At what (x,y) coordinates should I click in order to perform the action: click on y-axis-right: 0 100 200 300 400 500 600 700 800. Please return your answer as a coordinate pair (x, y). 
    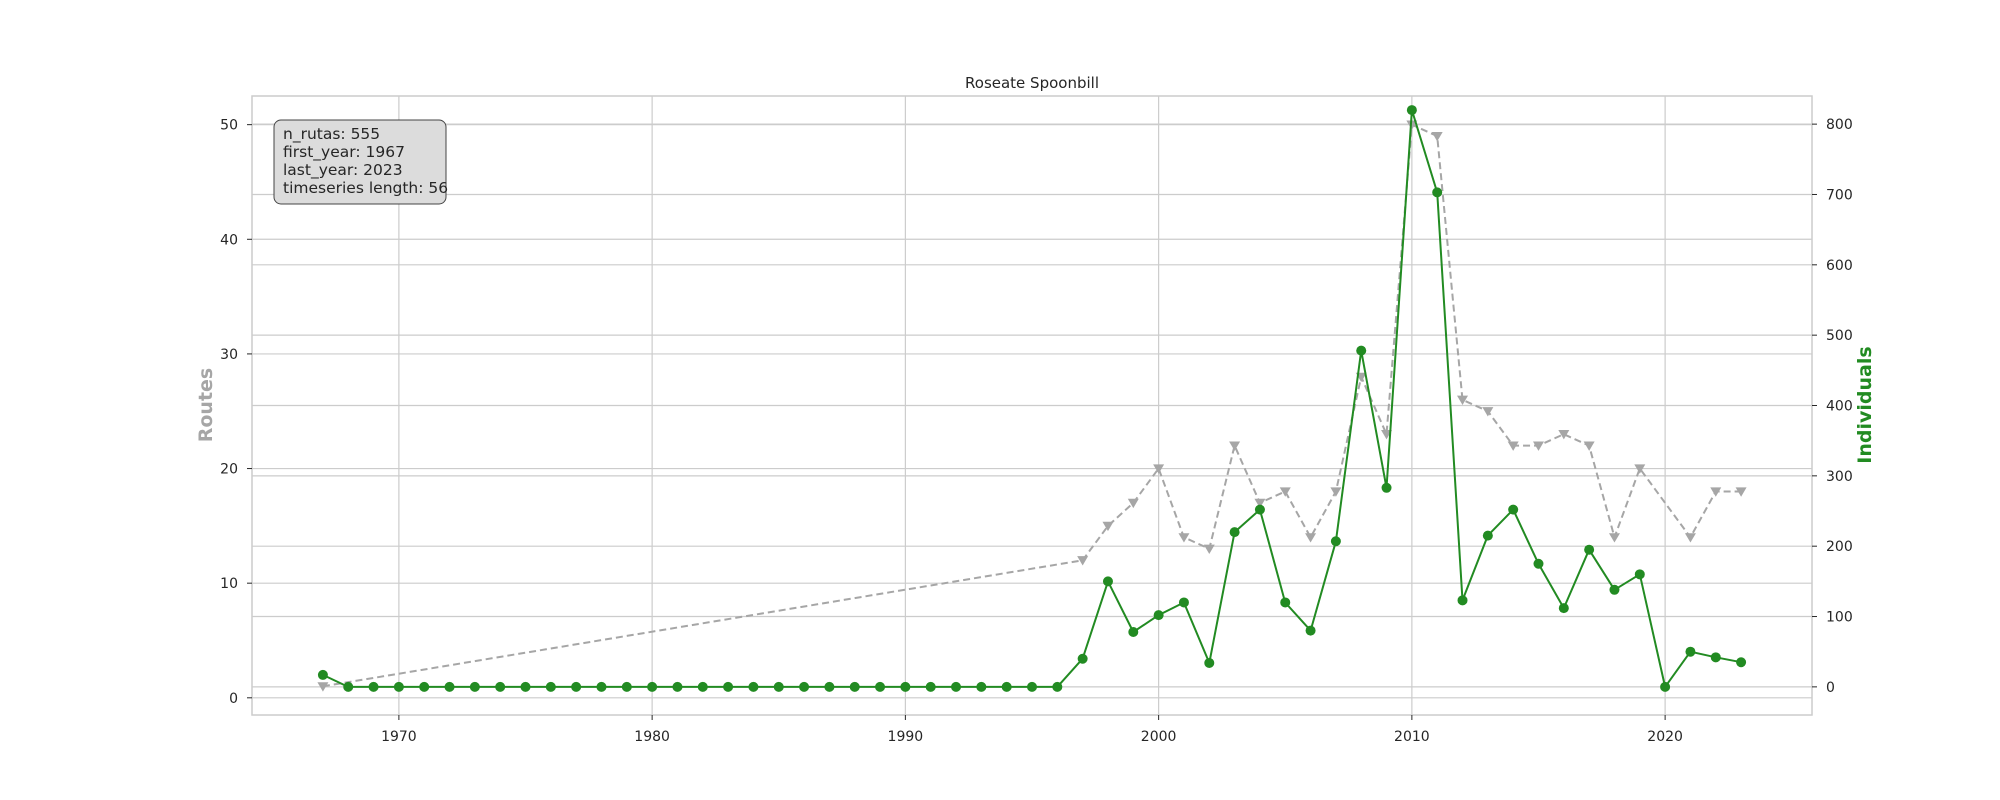
    Looking at the image, I should click on (1832, 406).